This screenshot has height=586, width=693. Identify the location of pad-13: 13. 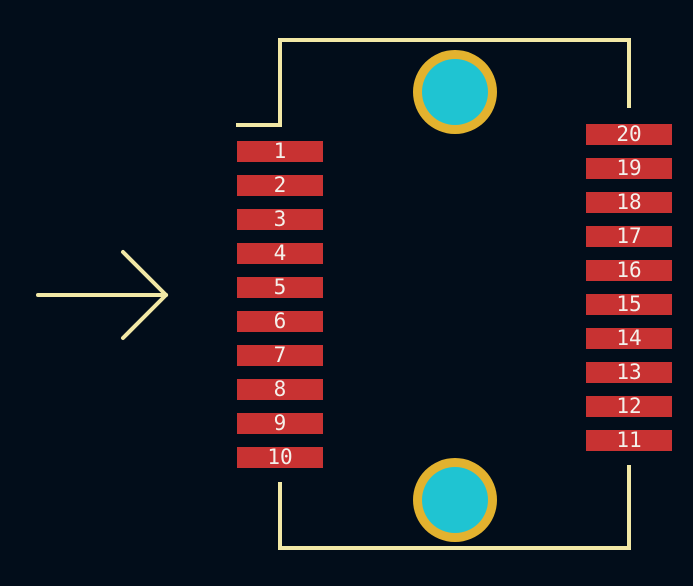
(629, 372).